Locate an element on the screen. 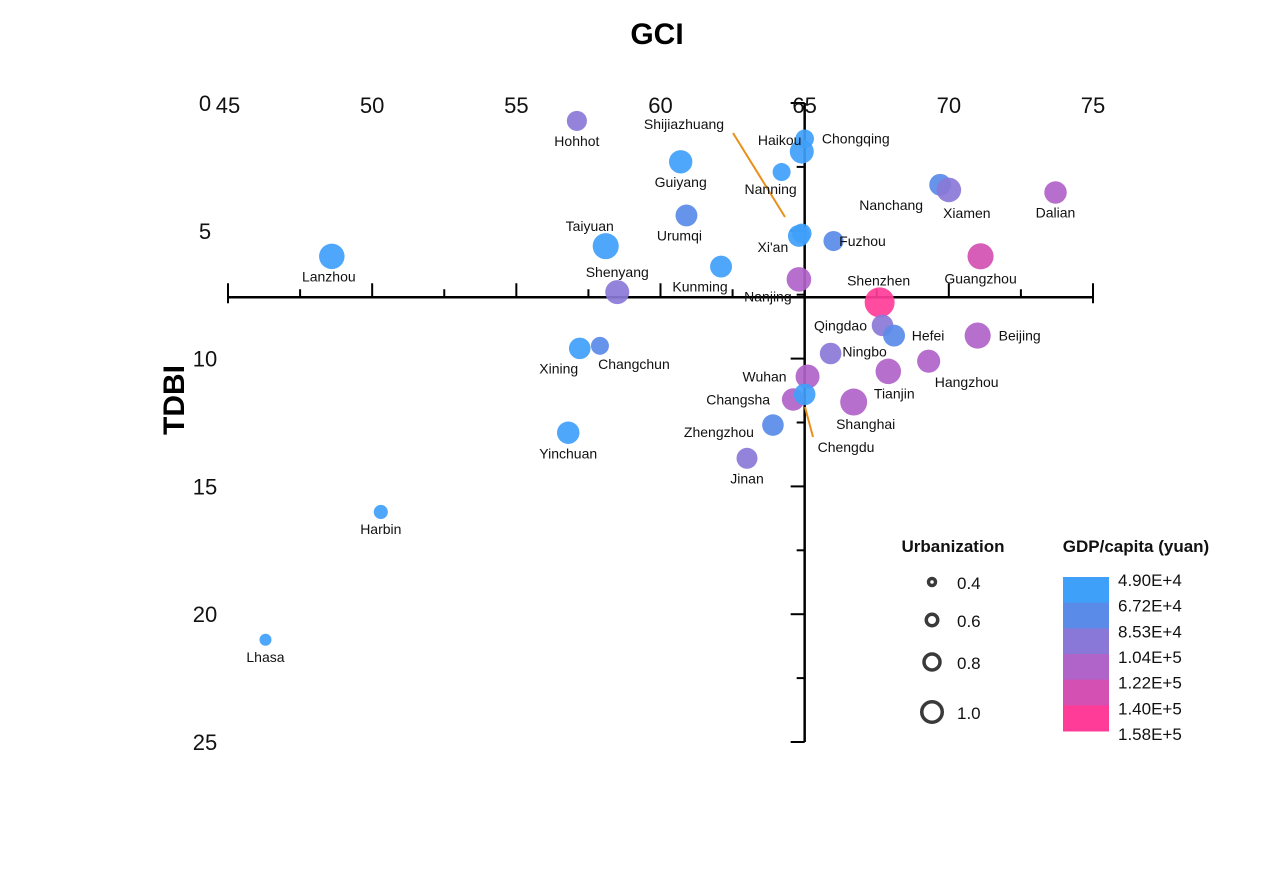 The width and height of the screenshot is (1269, 890). label-chongqing: Chongqing is located at coordinates (856, 139).